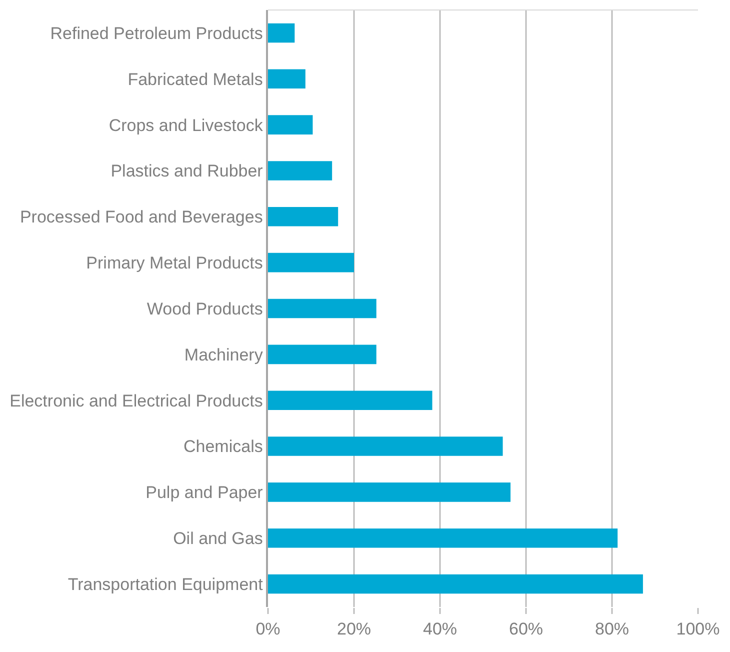 The width and height of the screenshot is (730, 652). Describe the element at coordinates (156, 33) in the screenshot. I see `y-tick-label: Refined Petroleum Products` at that location.